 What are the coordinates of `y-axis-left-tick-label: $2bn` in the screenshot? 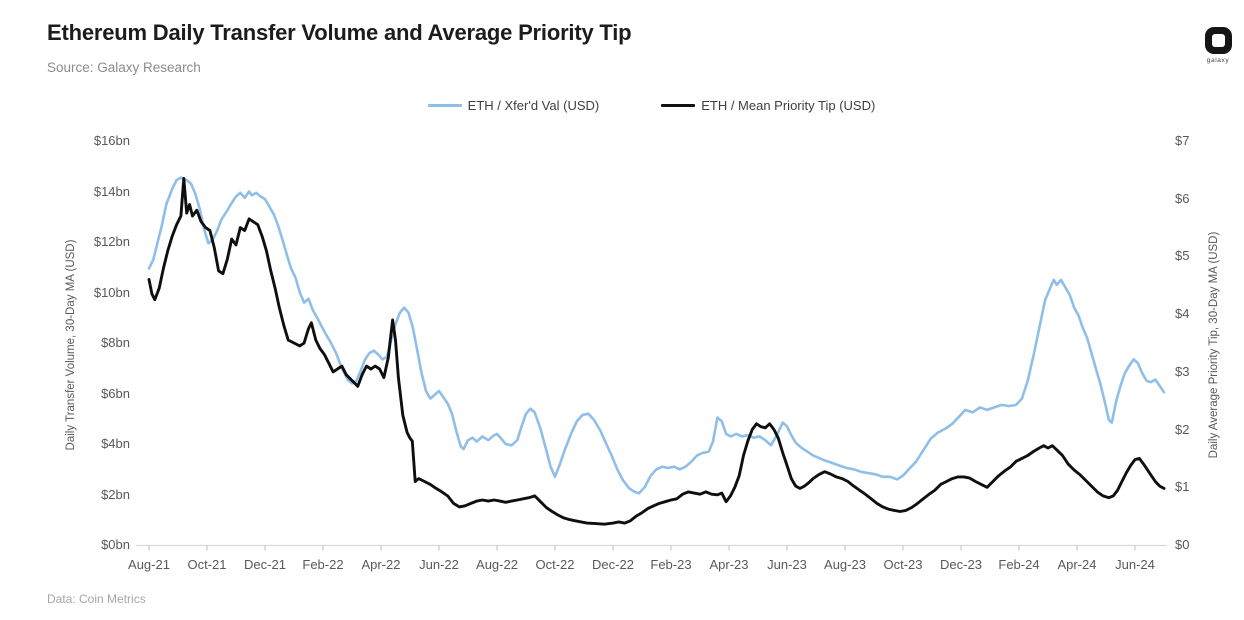 It's located at (115, 494).